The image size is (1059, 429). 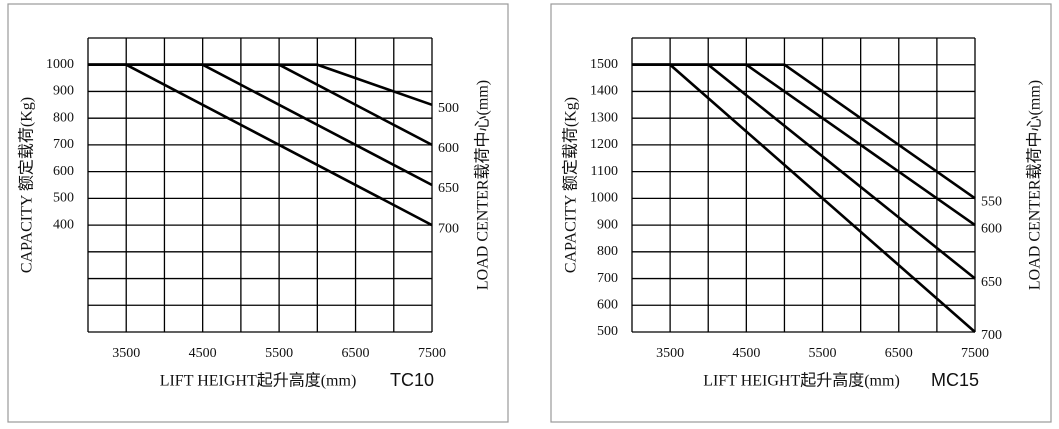 I want to click on model-label: MC15, so click(x=955, y=380).